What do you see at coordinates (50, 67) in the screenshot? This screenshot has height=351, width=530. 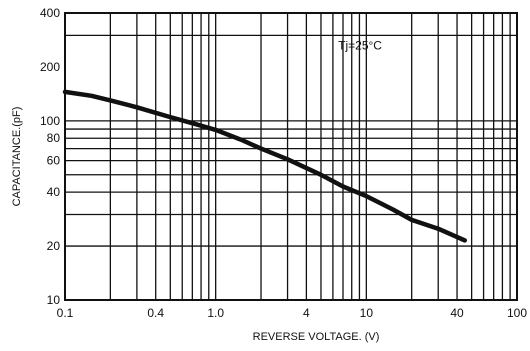 I see `y-tick-label: 200` at bounding box center [50, 67].